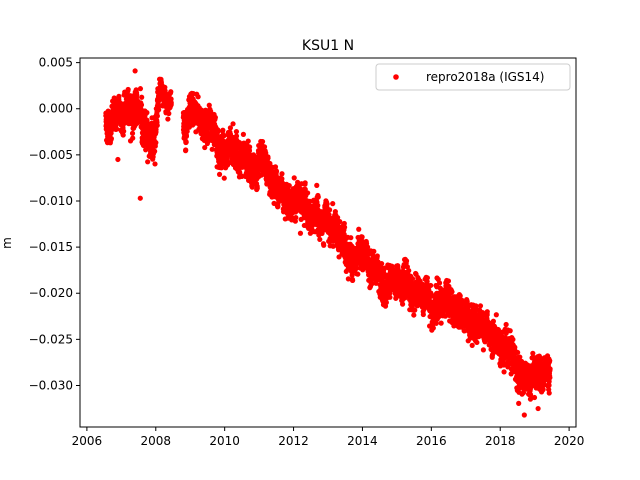 The width and height of the screenshot is (640, 480). Describe the element at coordinates (500, 441) in the screenshot. I see `x-tick-label: 2018` at that location.